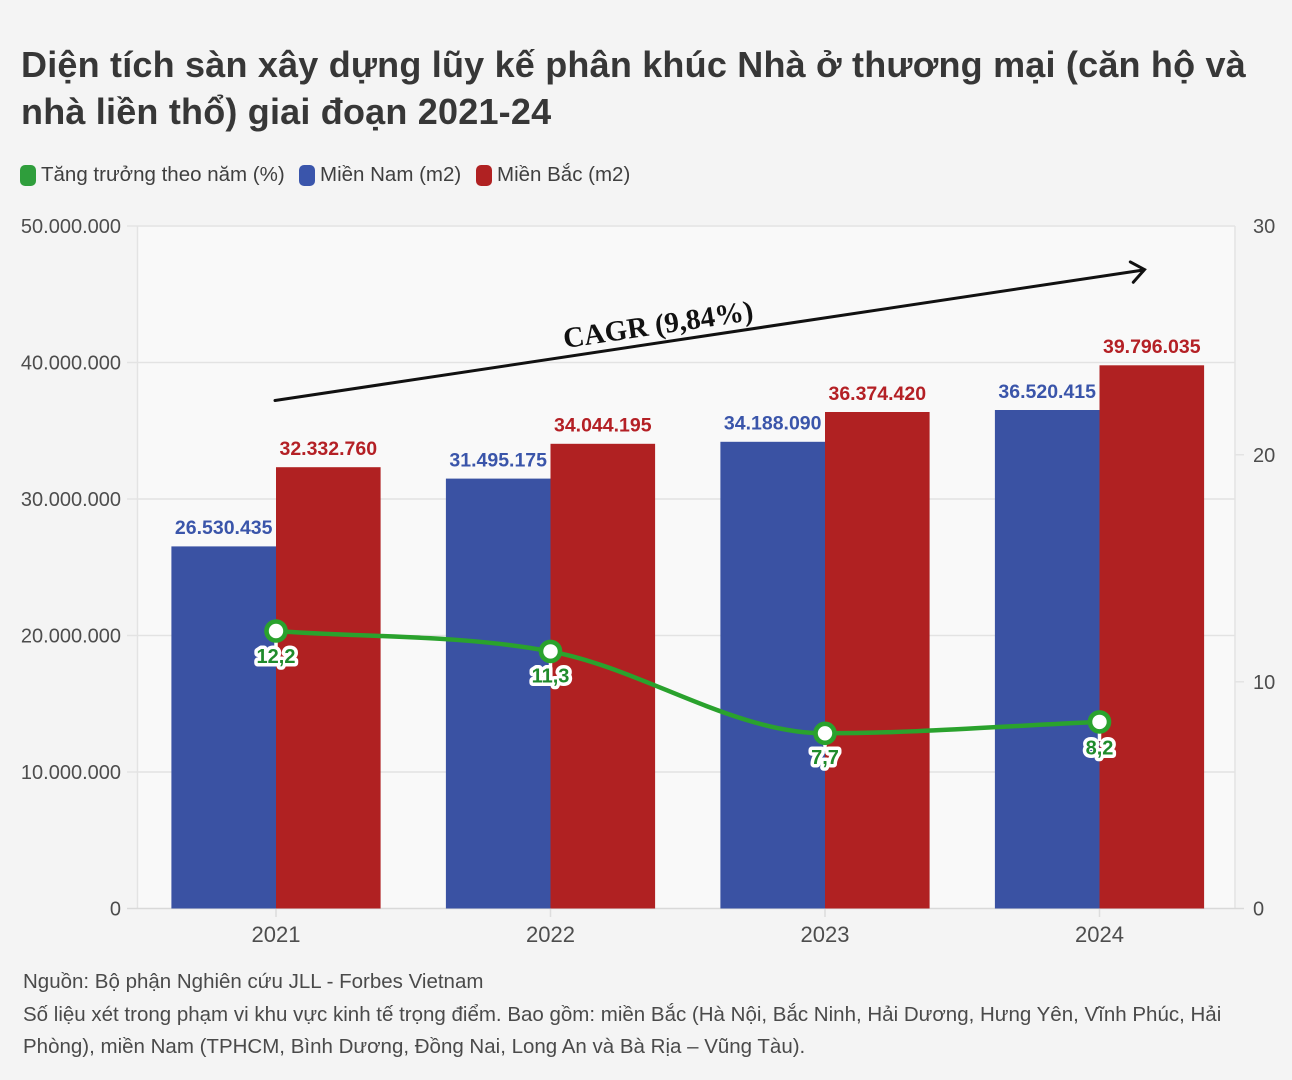  I want to click on svg-text: 32.332.760, so click(328, 449).